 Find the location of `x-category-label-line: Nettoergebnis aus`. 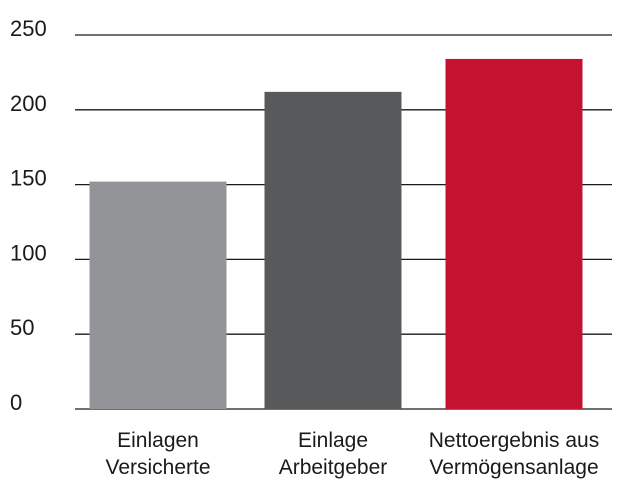

x-category-label-line: Nettoergebnis aus is located at coordinates (514, 440).